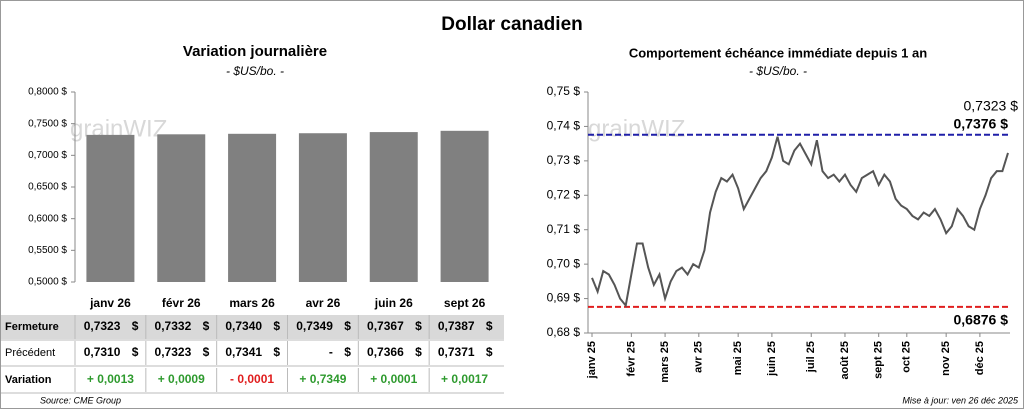  What do you see at coordinates (636, 128) in the screenshot?
I see `watermark: grainWIZ` at bounding box center [636, 128].